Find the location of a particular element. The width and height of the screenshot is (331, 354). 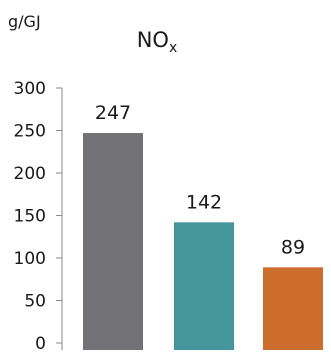

y-axis-label: g/GJ is located at coordinates (24, 21).